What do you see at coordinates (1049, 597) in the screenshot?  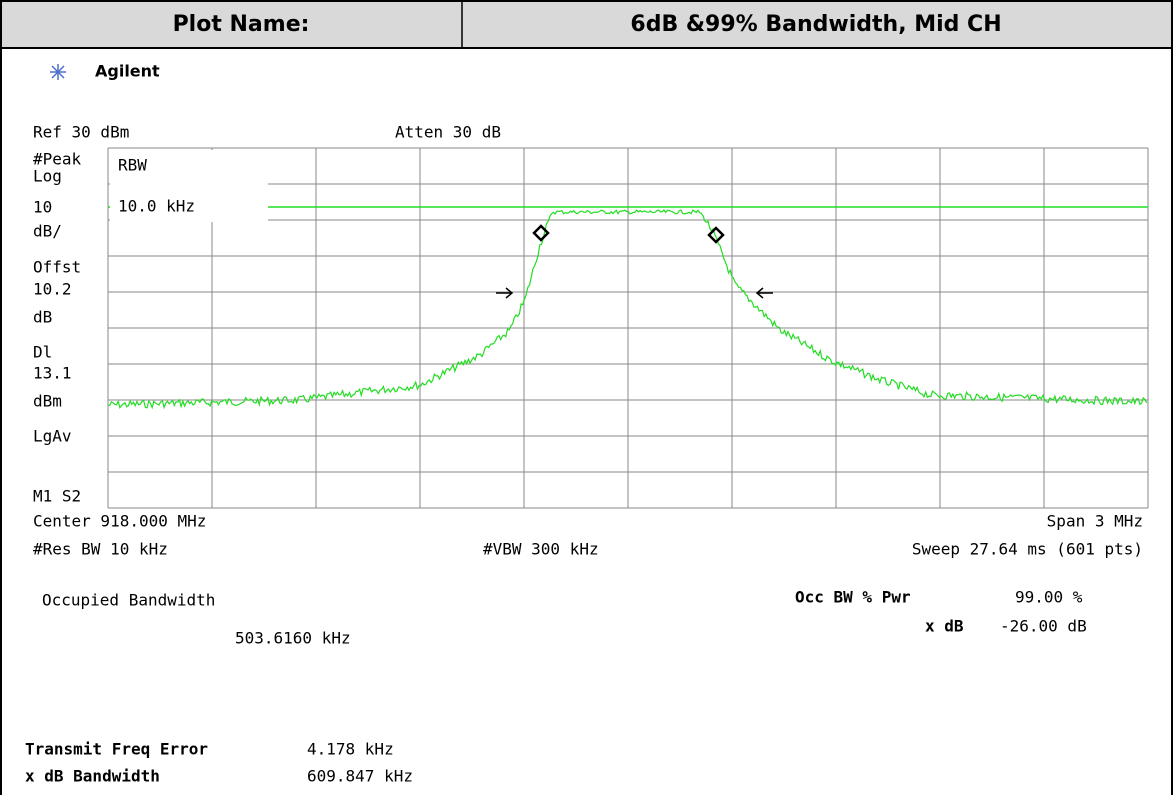 I see `occ-pwr-value: 99.00 %` at bounding box center [1049, 597].